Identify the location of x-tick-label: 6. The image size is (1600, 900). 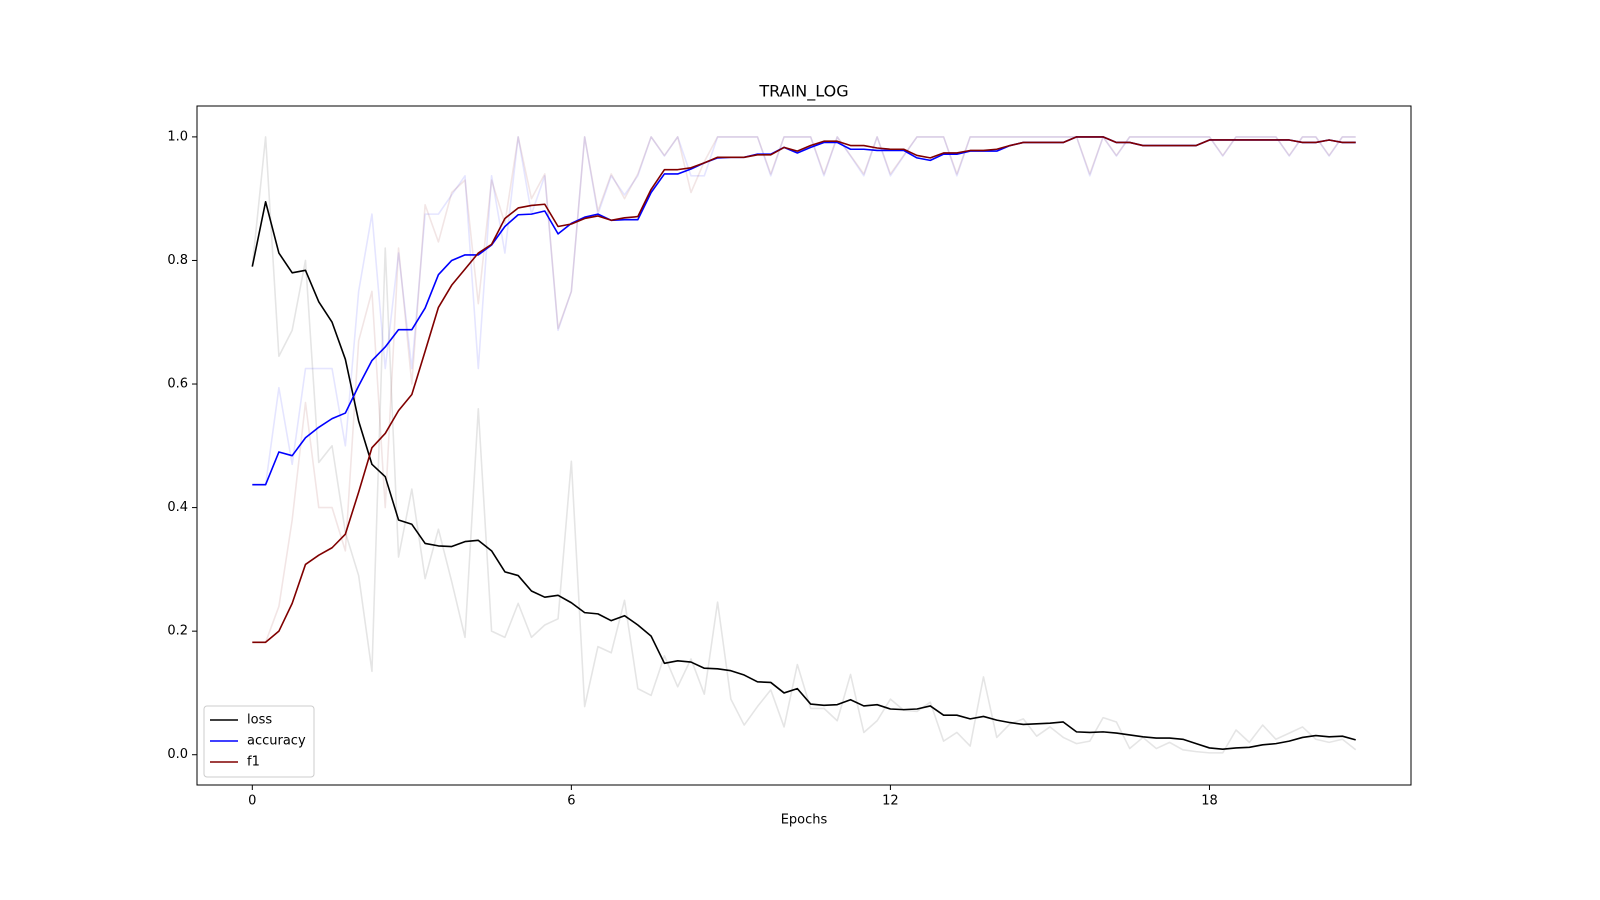
(571, 801).